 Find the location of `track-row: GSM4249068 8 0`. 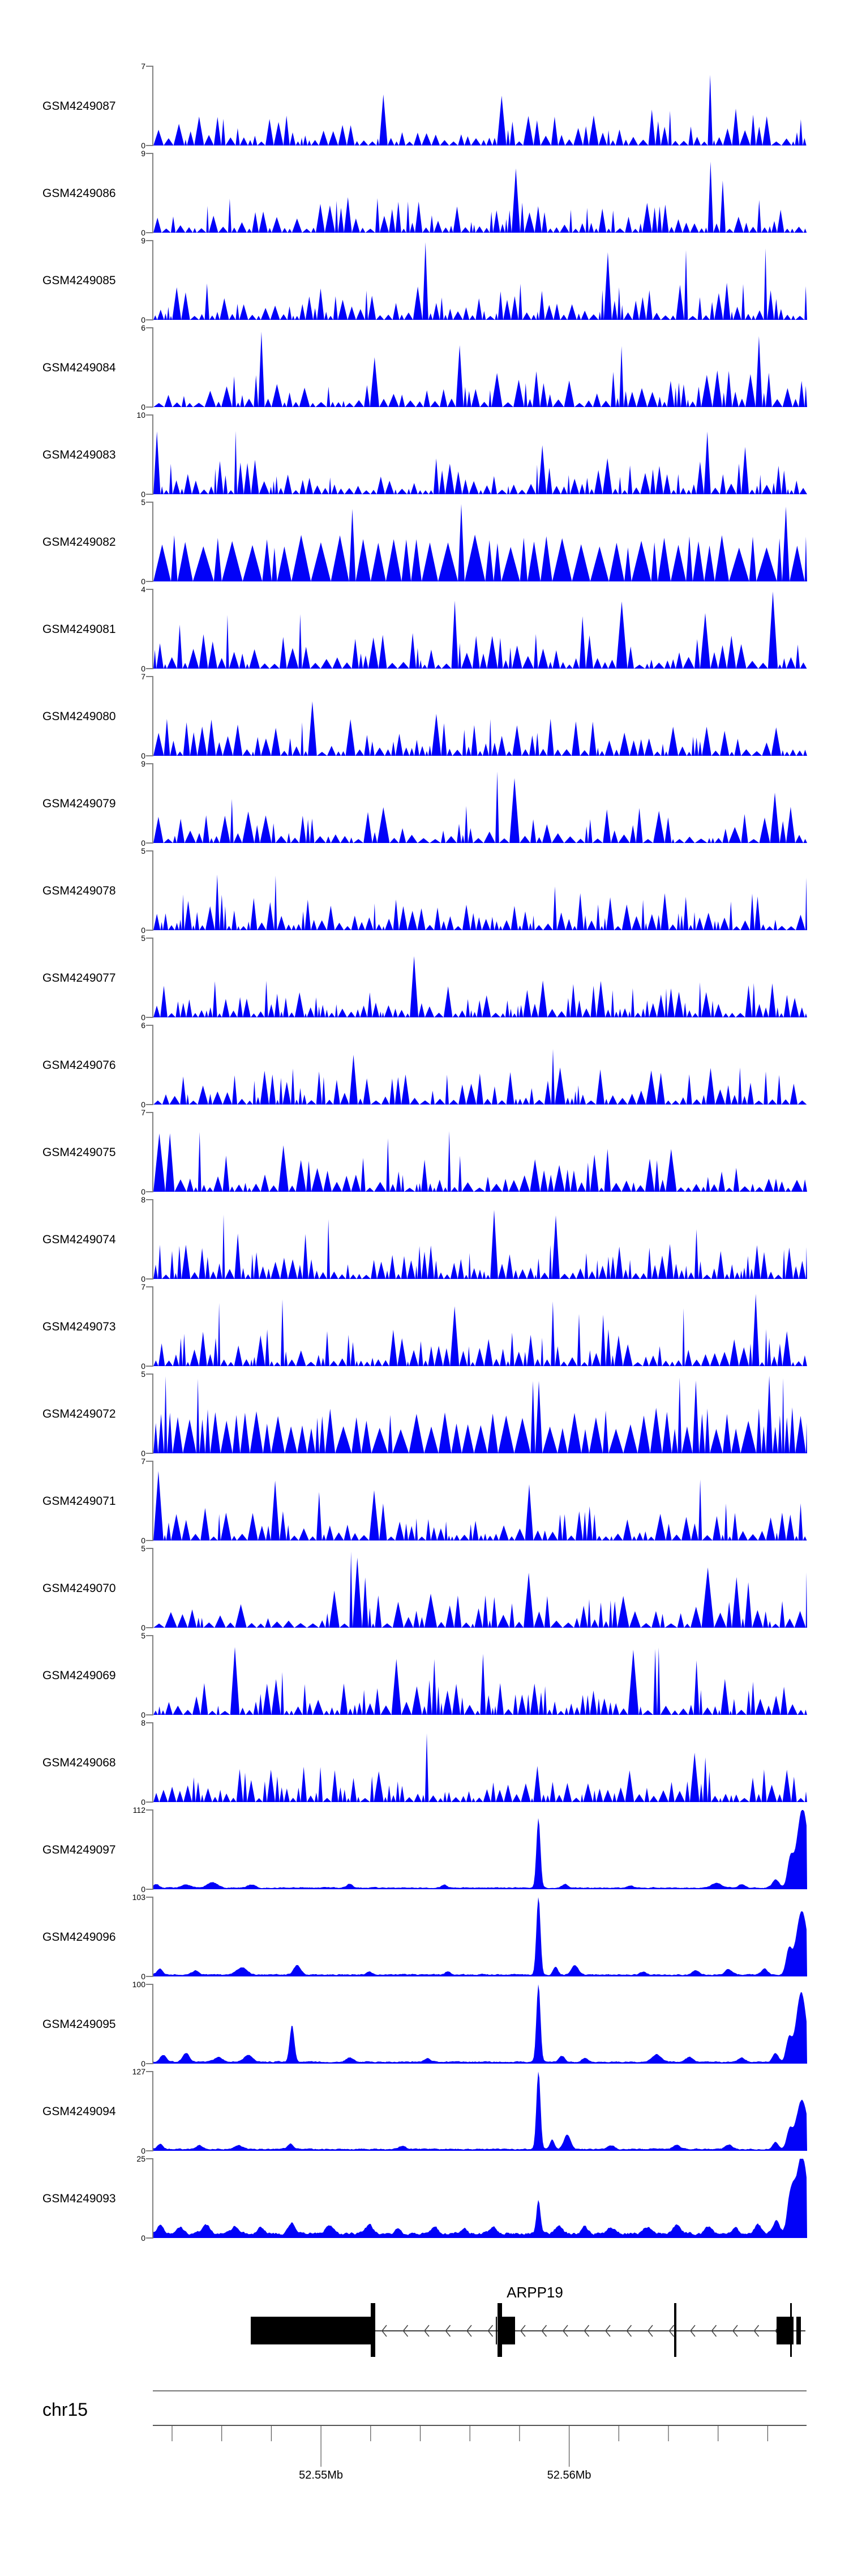

track-row: GSM4249068 8 0 is located at coordinates (424, 1762).